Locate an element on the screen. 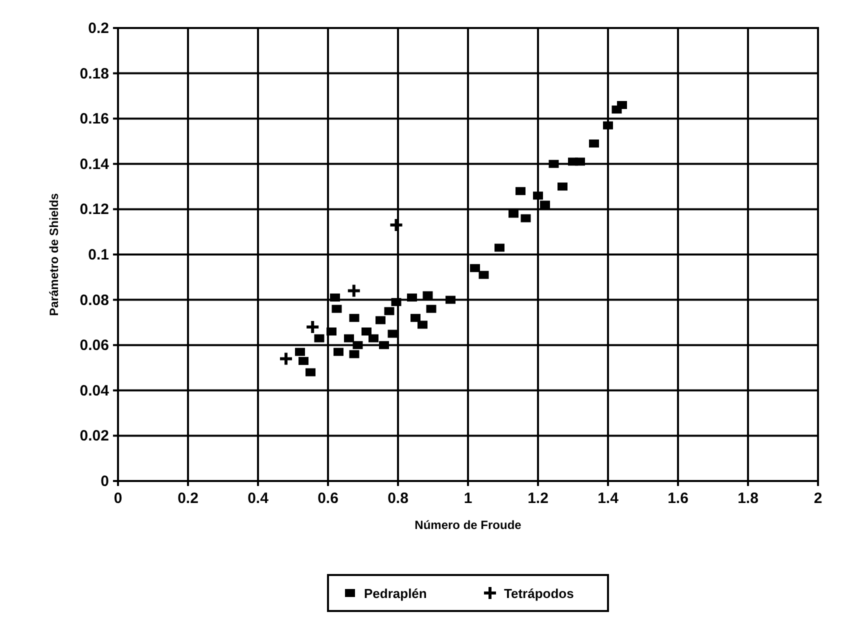 This screenshot has width=846, height=644. x-tick-label: 1 is located at coordinates (468, 498).